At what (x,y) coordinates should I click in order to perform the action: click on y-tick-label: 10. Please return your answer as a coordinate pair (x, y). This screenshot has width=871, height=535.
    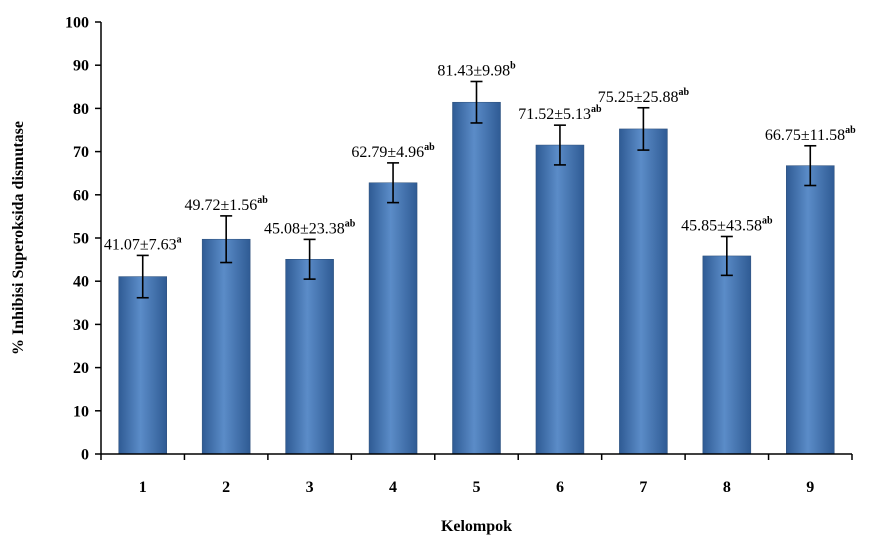
    Looking at the image, I should click on (81, 411).